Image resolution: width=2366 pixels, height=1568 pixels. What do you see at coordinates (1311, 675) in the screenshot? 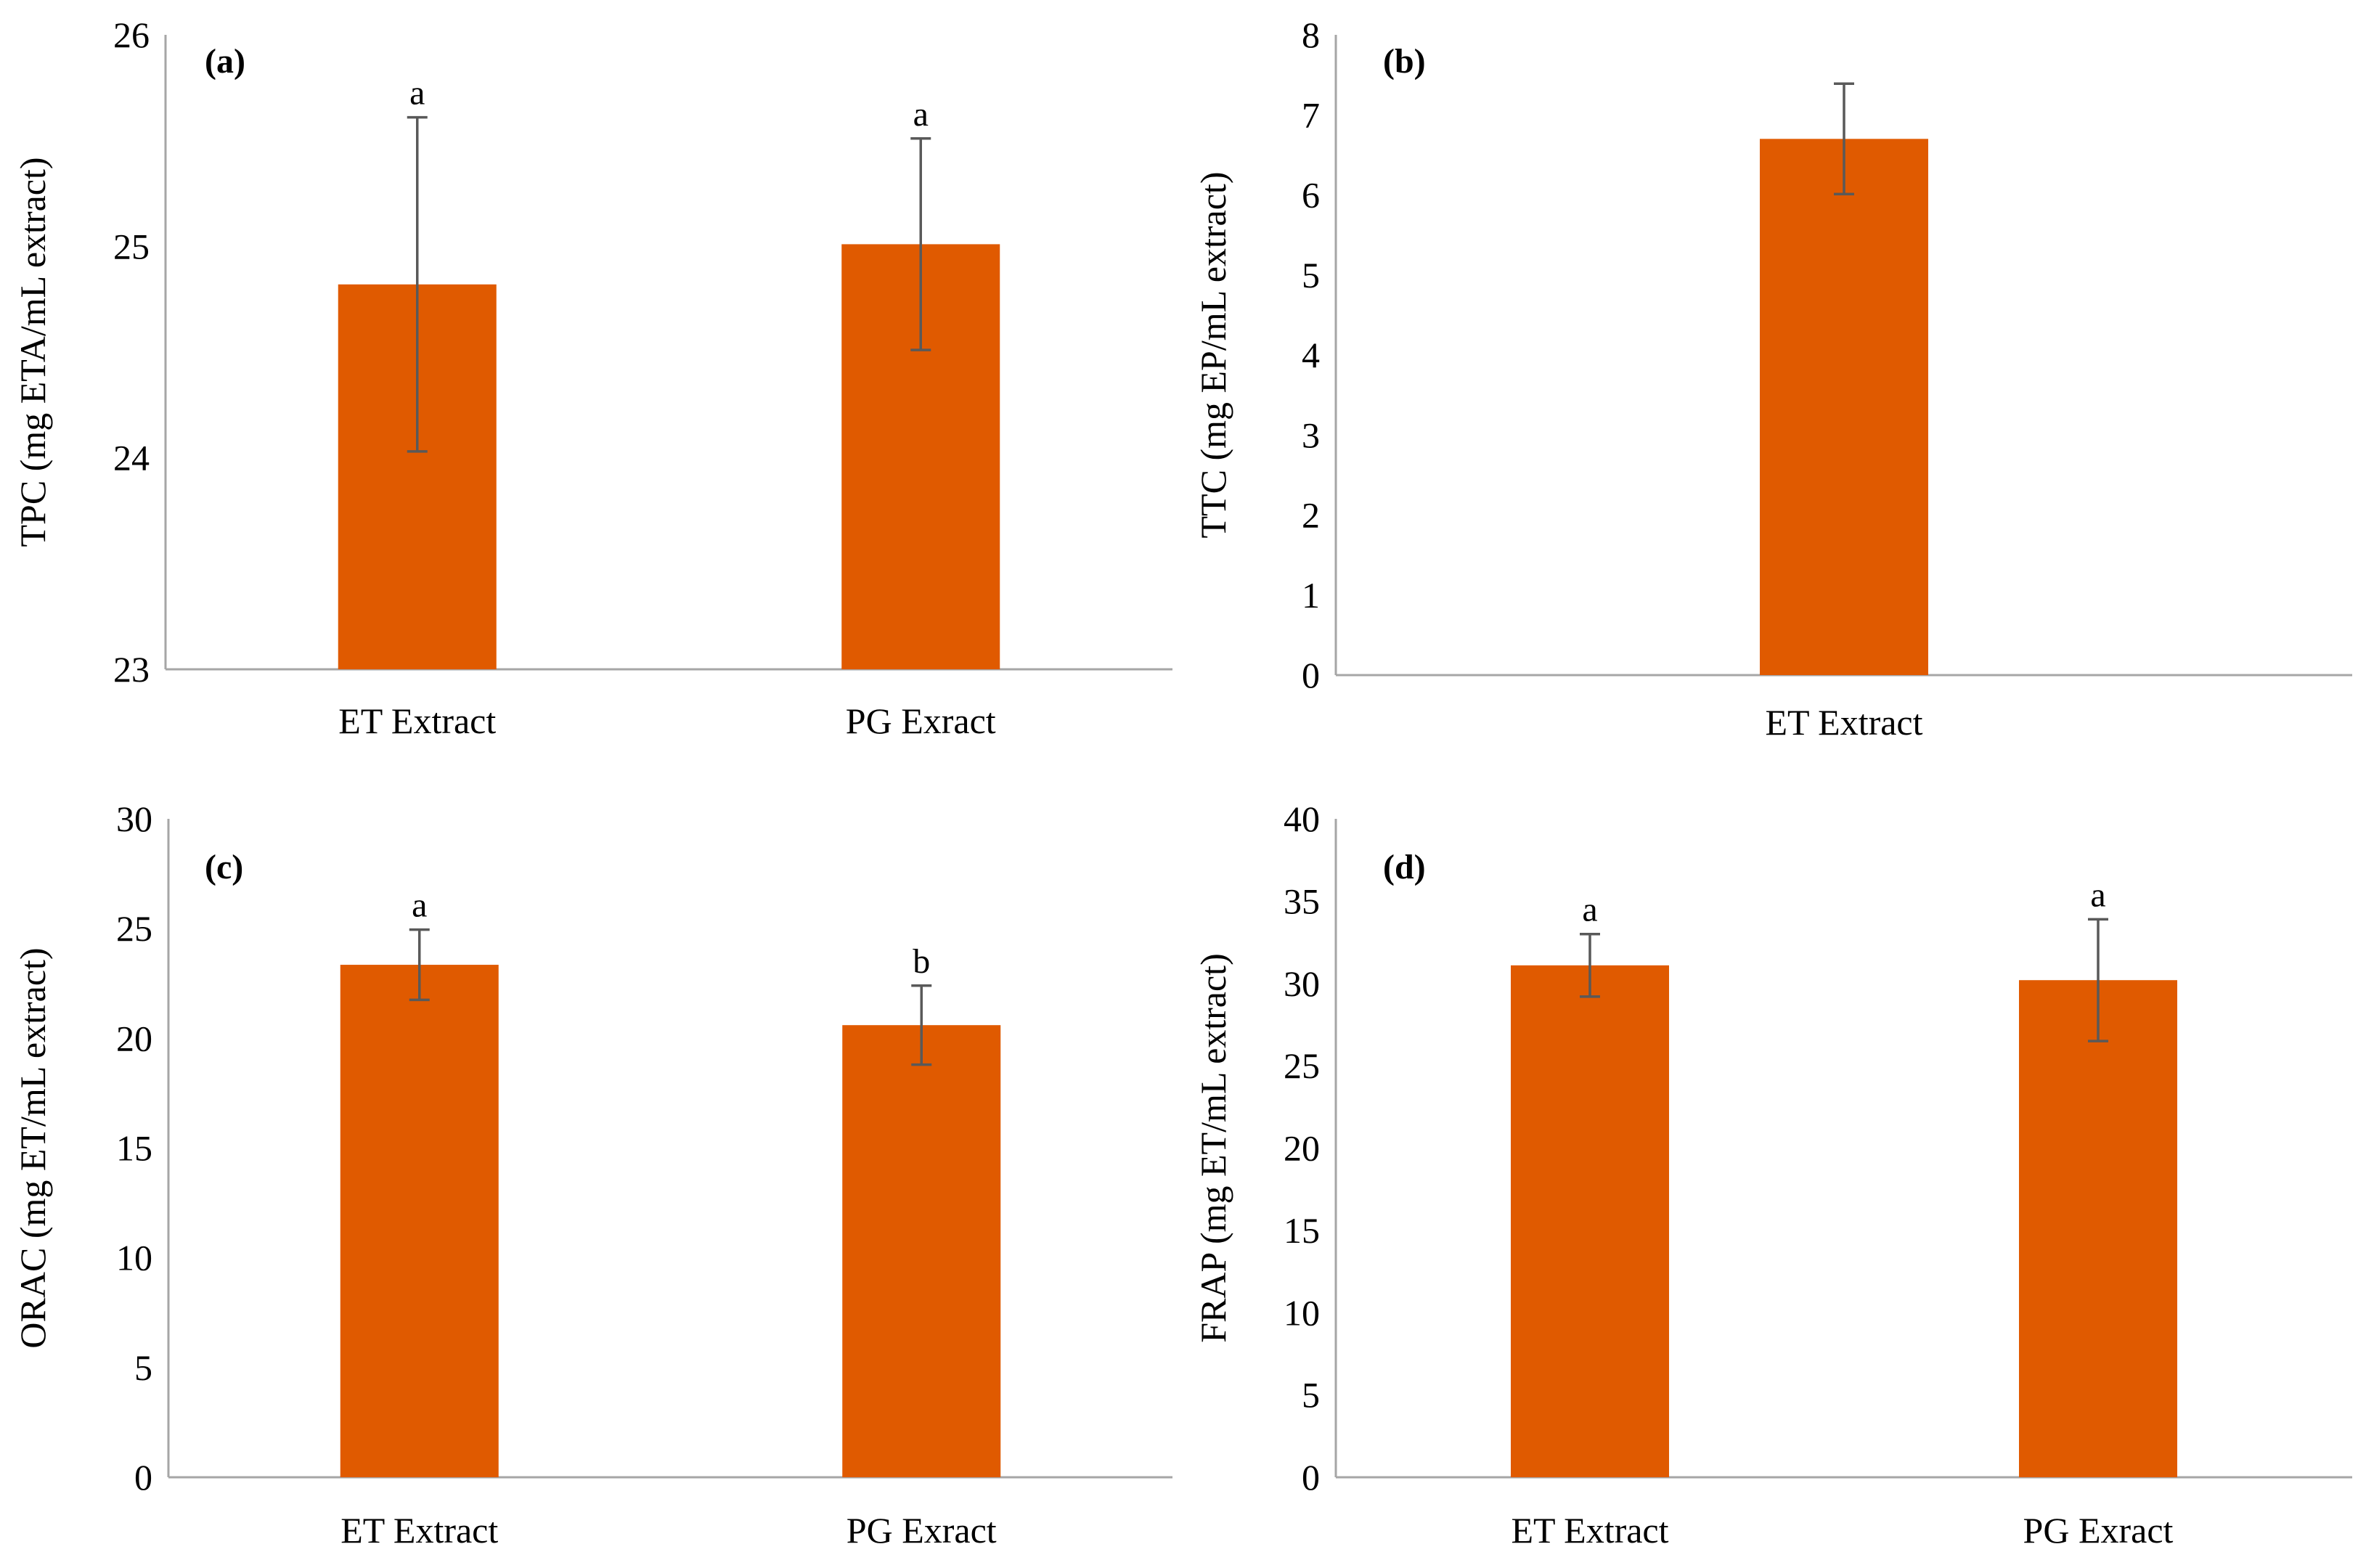
I see `y-tick-label-b: 0` at bounding box center [1311, 675].